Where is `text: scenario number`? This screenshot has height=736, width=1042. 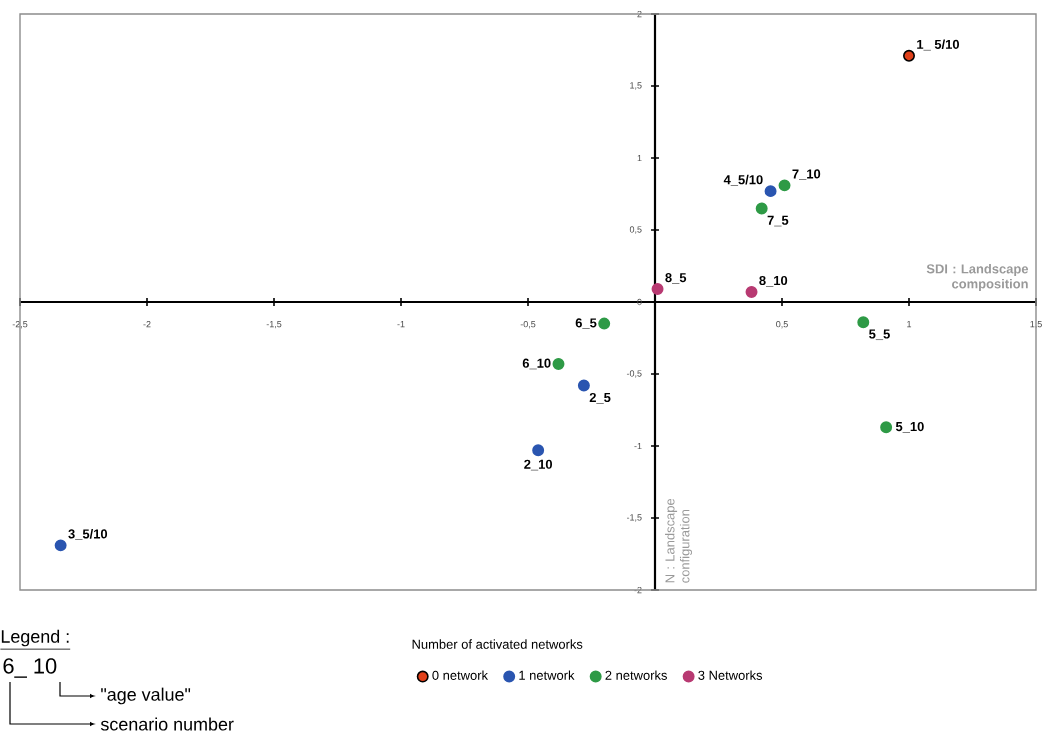
text: scenario number is located at coordinates (167, 724).